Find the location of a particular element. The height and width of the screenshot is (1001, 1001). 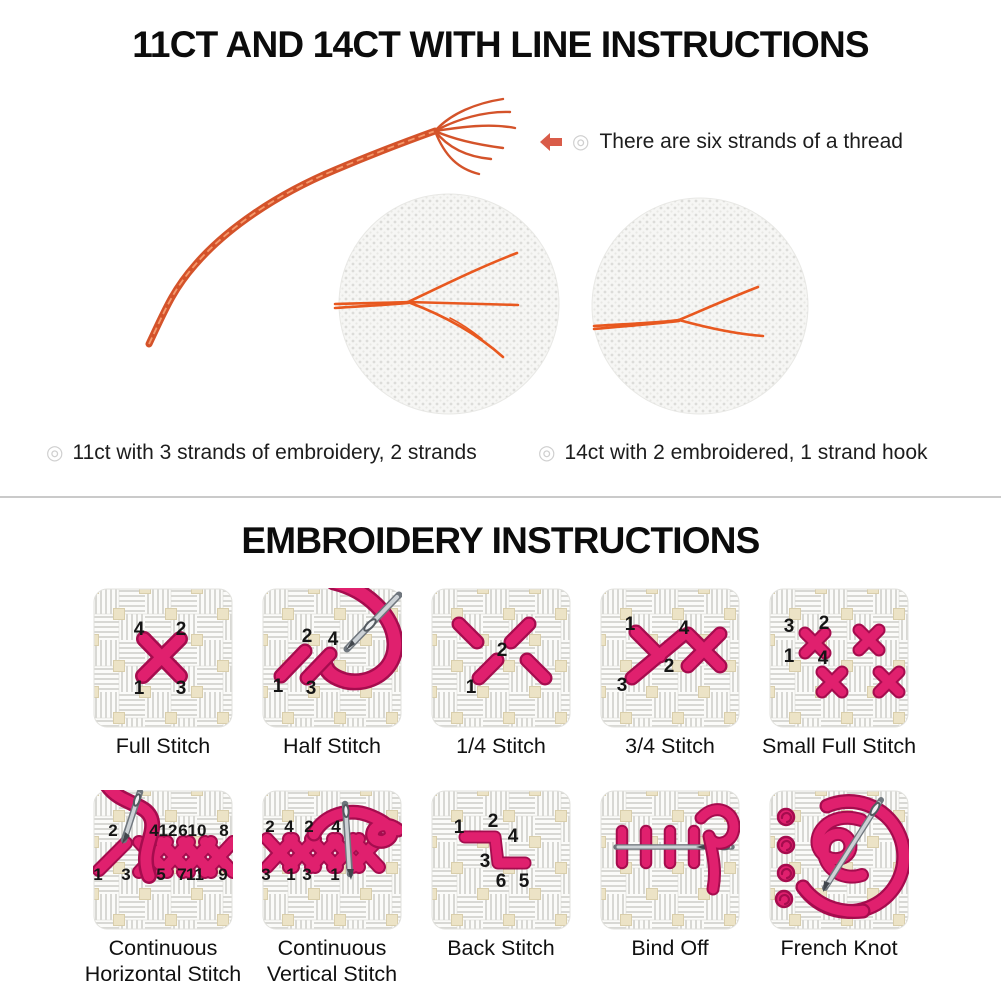

stitch-tile-back-stitch: 1 2 4 3 6 5 Back Stitch is located at coordinates (501, 875).